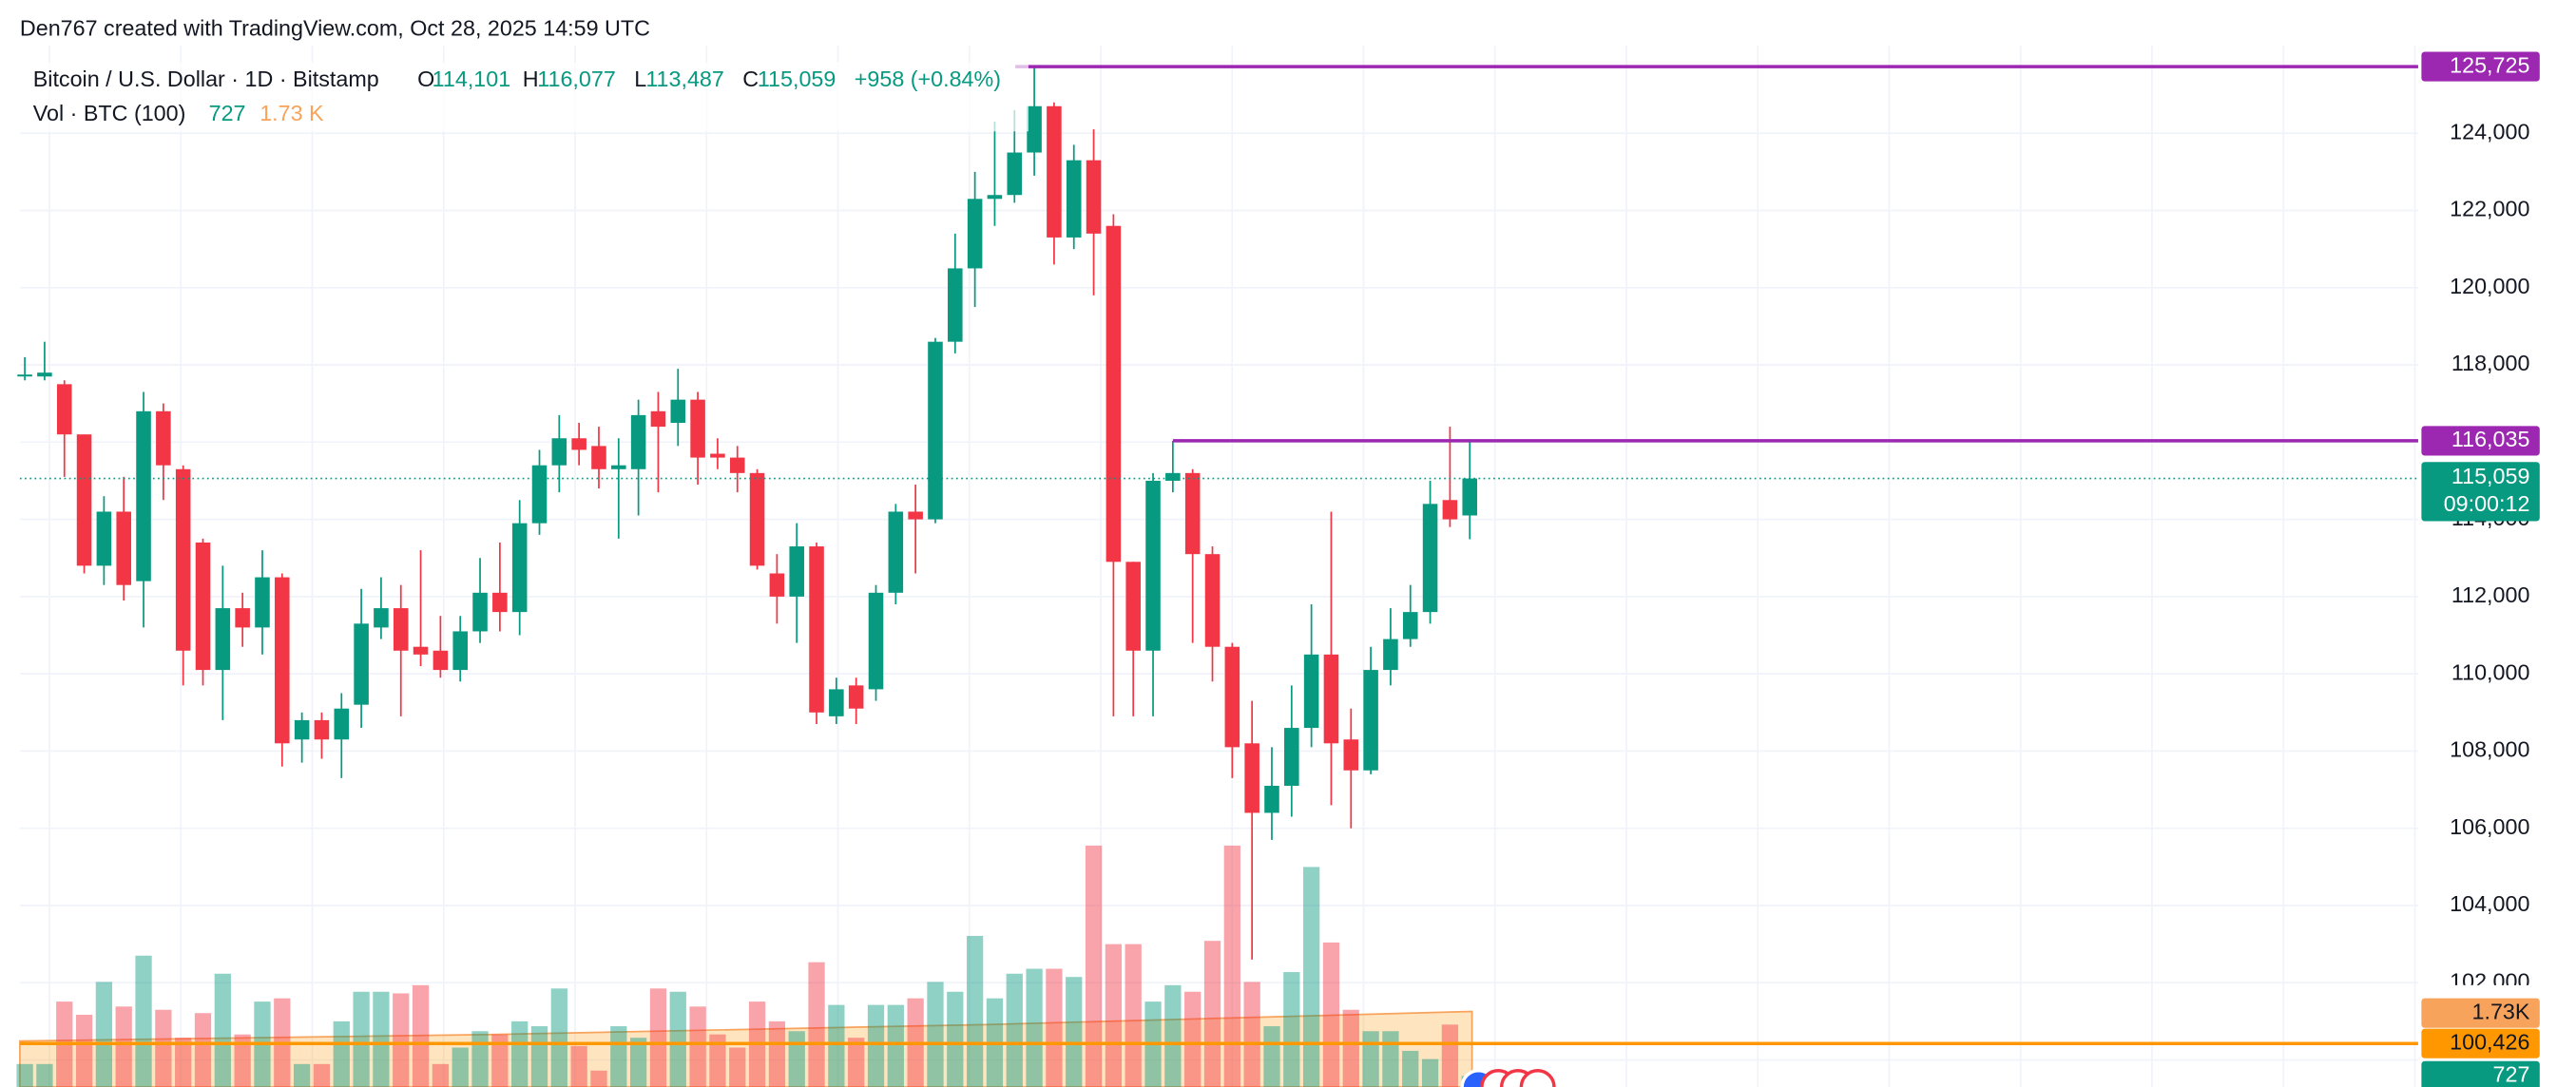 This screenshot has height=1087, width=2576. Describe the element at coordinates (206, 79) in the screenshot. I see `legend-text: Bitcoin / U.S. Dollar · 1D · Bitstamp` at that location.